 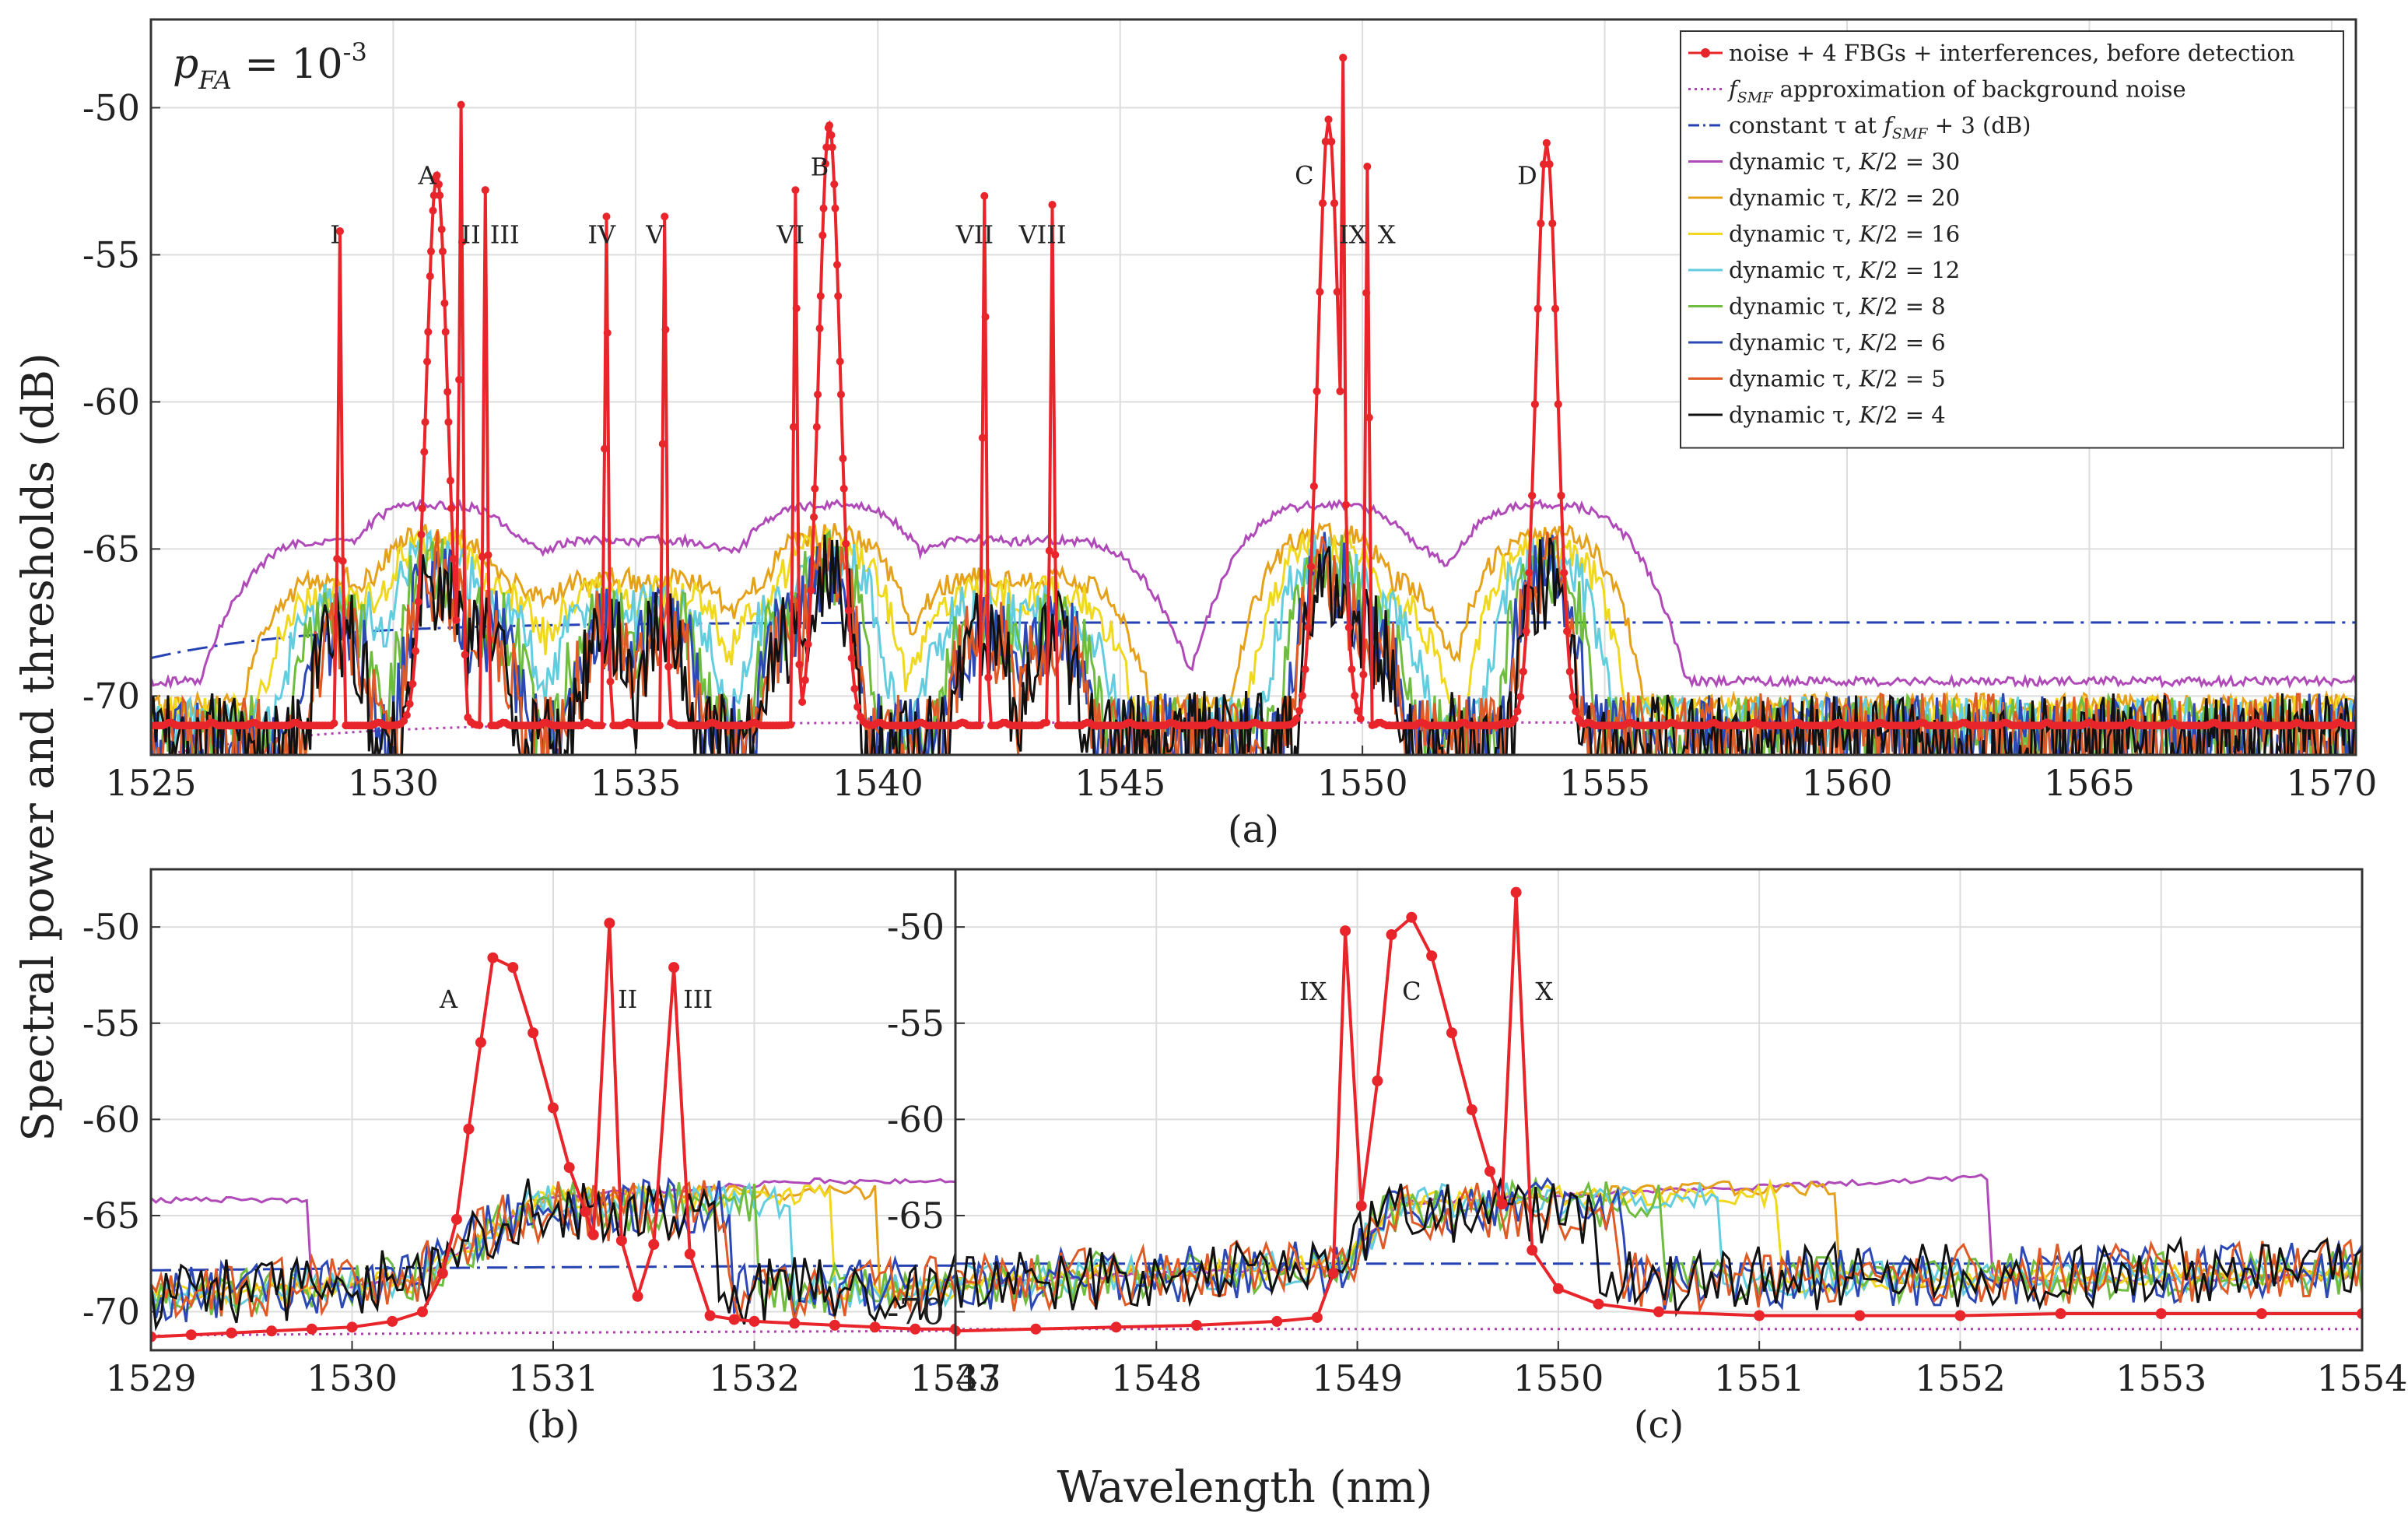 What do you see at coordinates (2160, 1378) in the screenshot?
I see `x-tick-label: 1553` at bounding box center [2160, 1378].